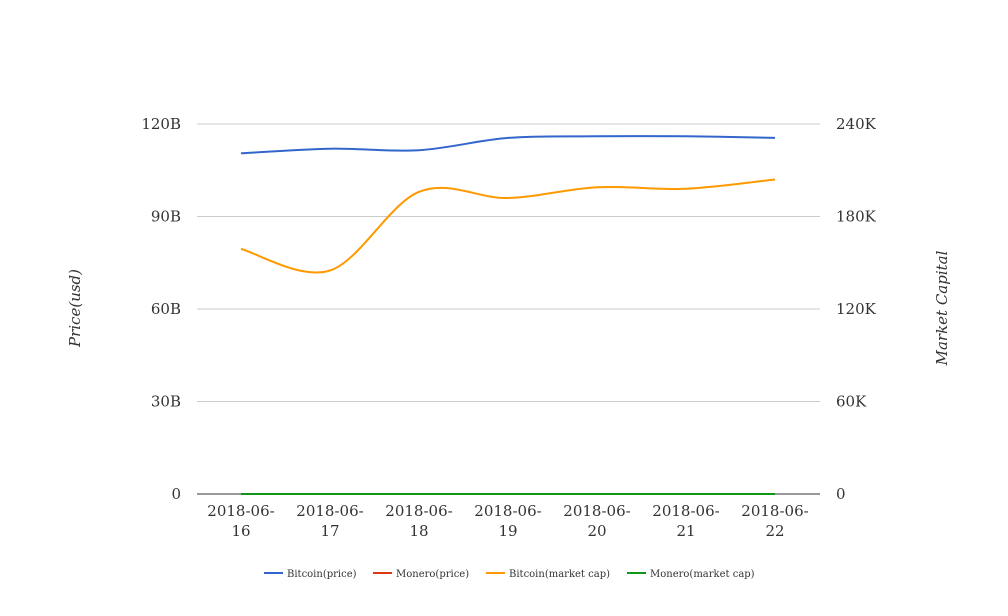 Image resolution: width=1008 pixels, height=616 pixels. What do you see at coordinates (75, 308) in the screenshot?
I see `left-axis-title: Price(usd)` at bounding box center [75, 308].